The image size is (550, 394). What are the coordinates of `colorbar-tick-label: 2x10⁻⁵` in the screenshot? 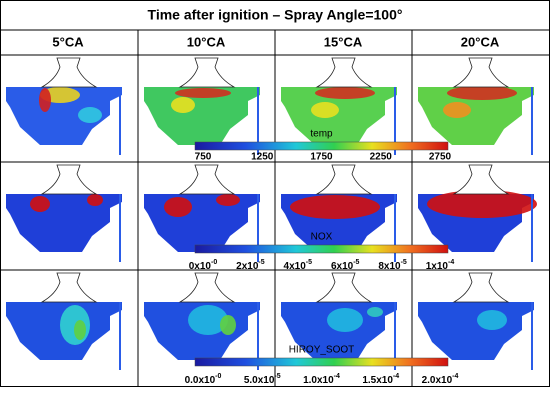 It's located at (250, 265).